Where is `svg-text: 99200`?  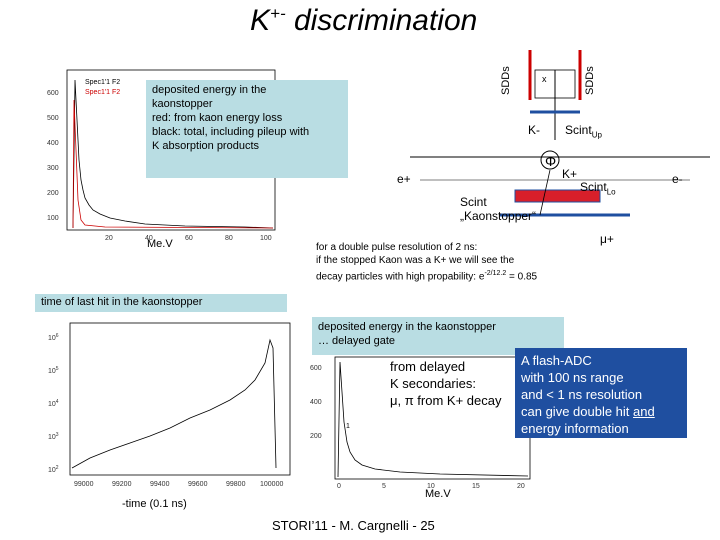
svg-text: 99200 is located at coordinates (122, 484).